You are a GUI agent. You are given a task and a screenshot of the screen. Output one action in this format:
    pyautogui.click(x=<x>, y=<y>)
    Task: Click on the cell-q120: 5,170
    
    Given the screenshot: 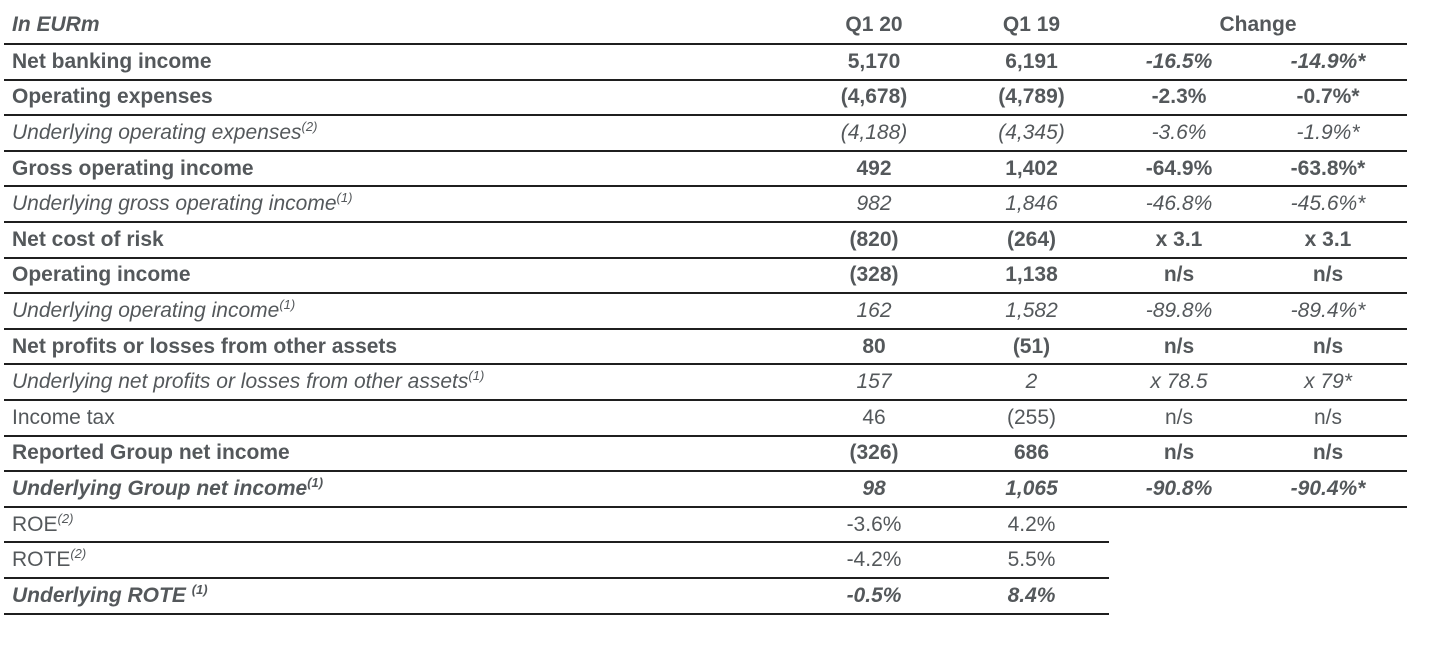 What is the action you would take?
    pyautogui.click(x=874, y=62)
    